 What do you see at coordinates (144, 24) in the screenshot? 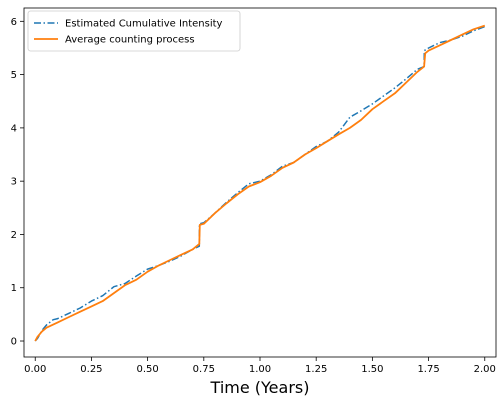
I see `legend-label-1: Estimated Cumulative Intensity` at bounding box center [144, 24].